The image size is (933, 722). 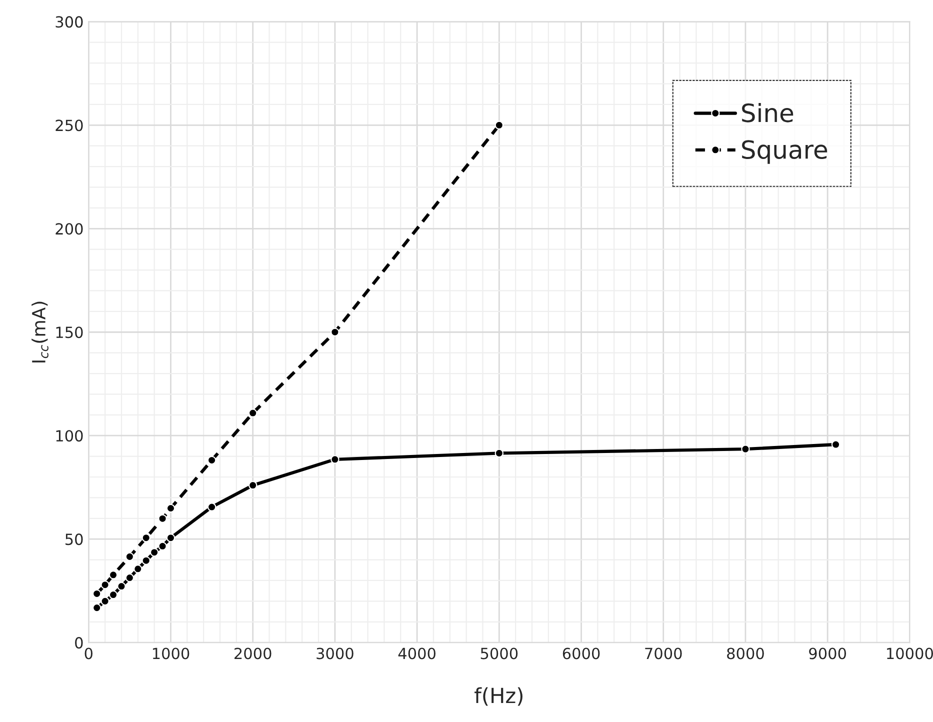 What do you see at coordinates (581, 654) in the screenshot?
I see `x-tick-label: 6000` at bounding box center [581, 654].